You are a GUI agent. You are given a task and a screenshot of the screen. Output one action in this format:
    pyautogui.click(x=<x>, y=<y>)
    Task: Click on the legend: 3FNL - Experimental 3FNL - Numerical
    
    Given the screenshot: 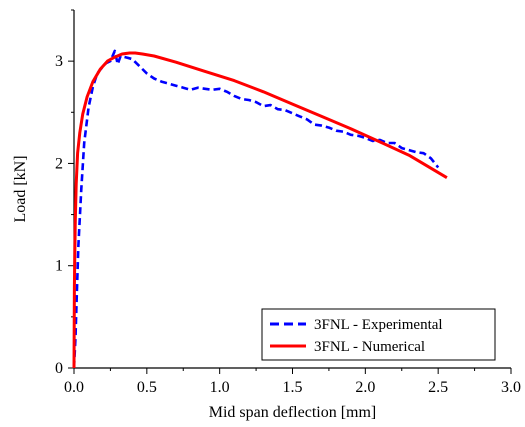 What is the action you would take?
    pyautogui.click(x=378, y=334)
    